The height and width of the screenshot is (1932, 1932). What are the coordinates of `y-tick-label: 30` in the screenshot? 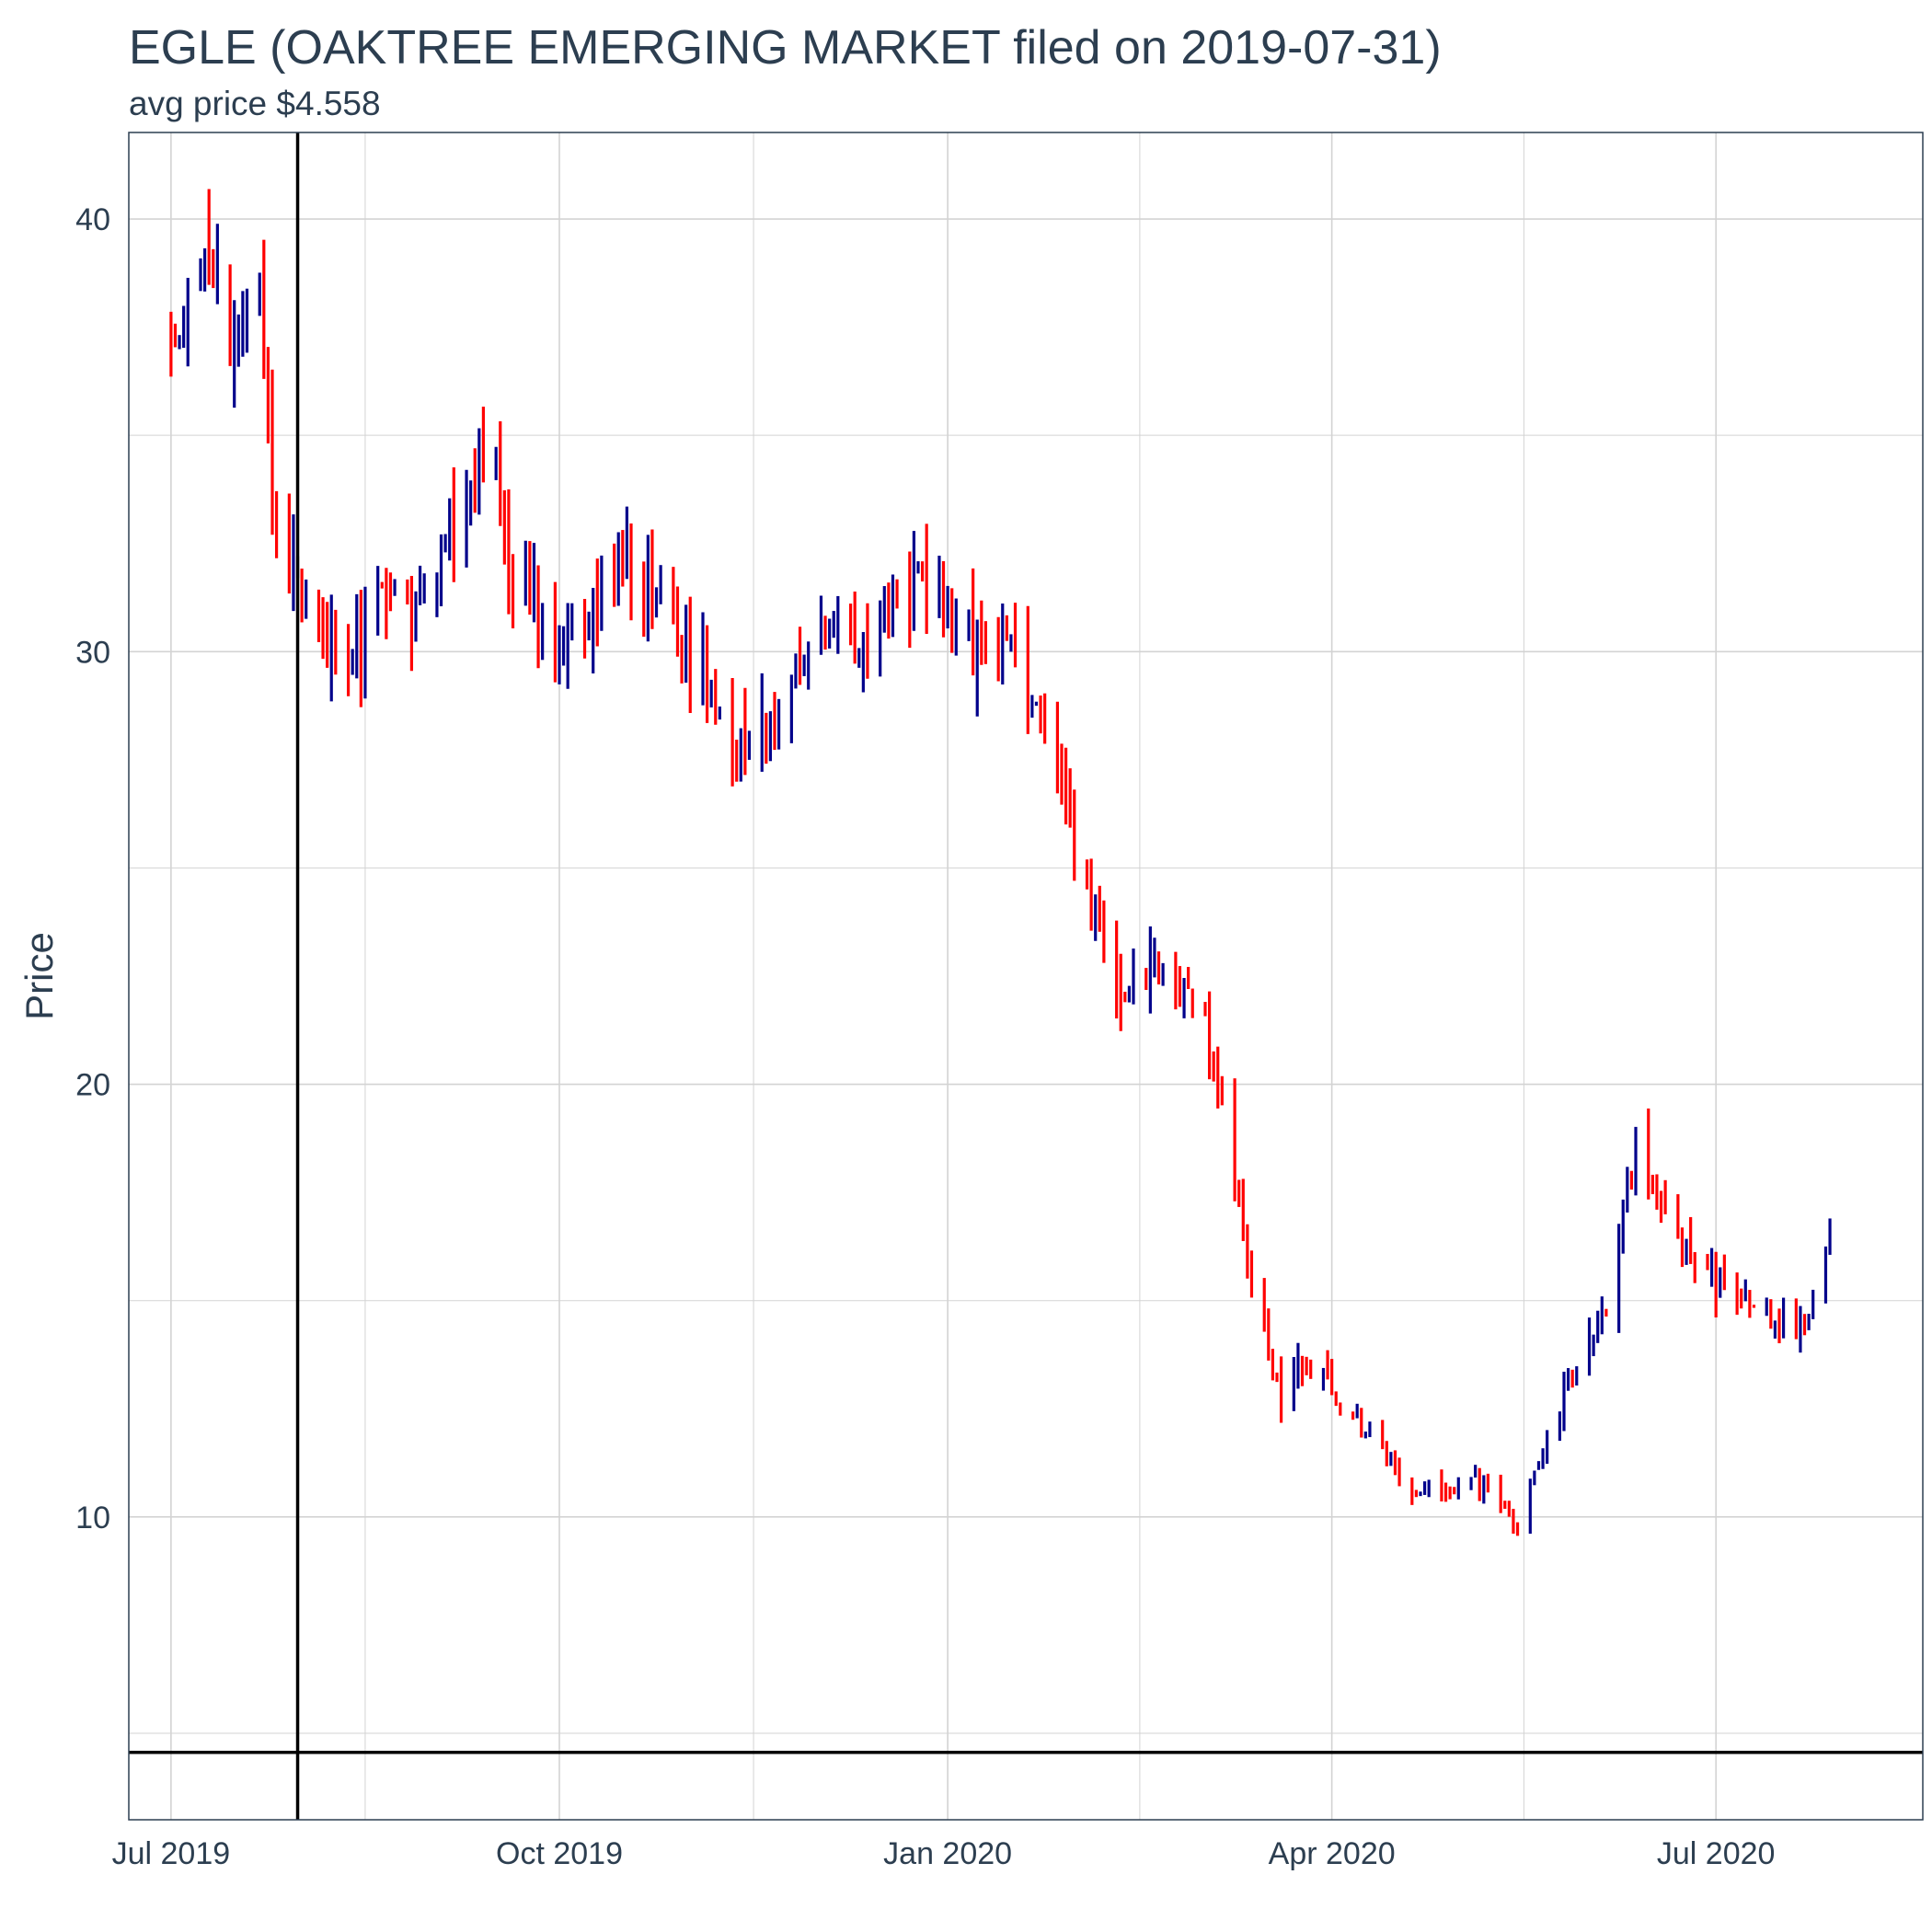 It's located at (92, 652).